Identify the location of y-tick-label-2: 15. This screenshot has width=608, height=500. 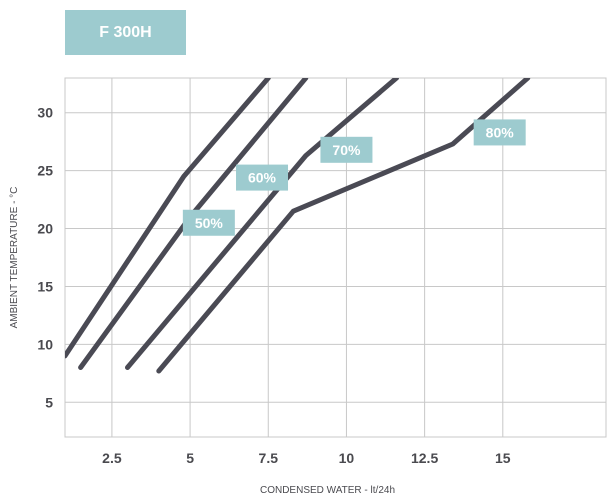
(45, 286).